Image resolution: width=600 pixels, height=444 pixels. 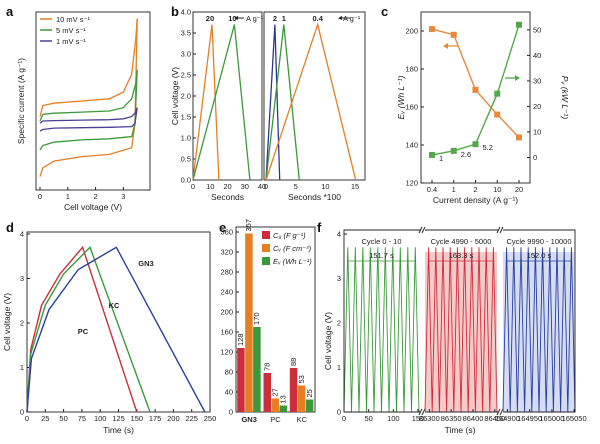 What do you see at coordinates (186, 117) in the screenshot?
I see `panel-b-ytick-label: 1.5` at bounding box center [186, 117].